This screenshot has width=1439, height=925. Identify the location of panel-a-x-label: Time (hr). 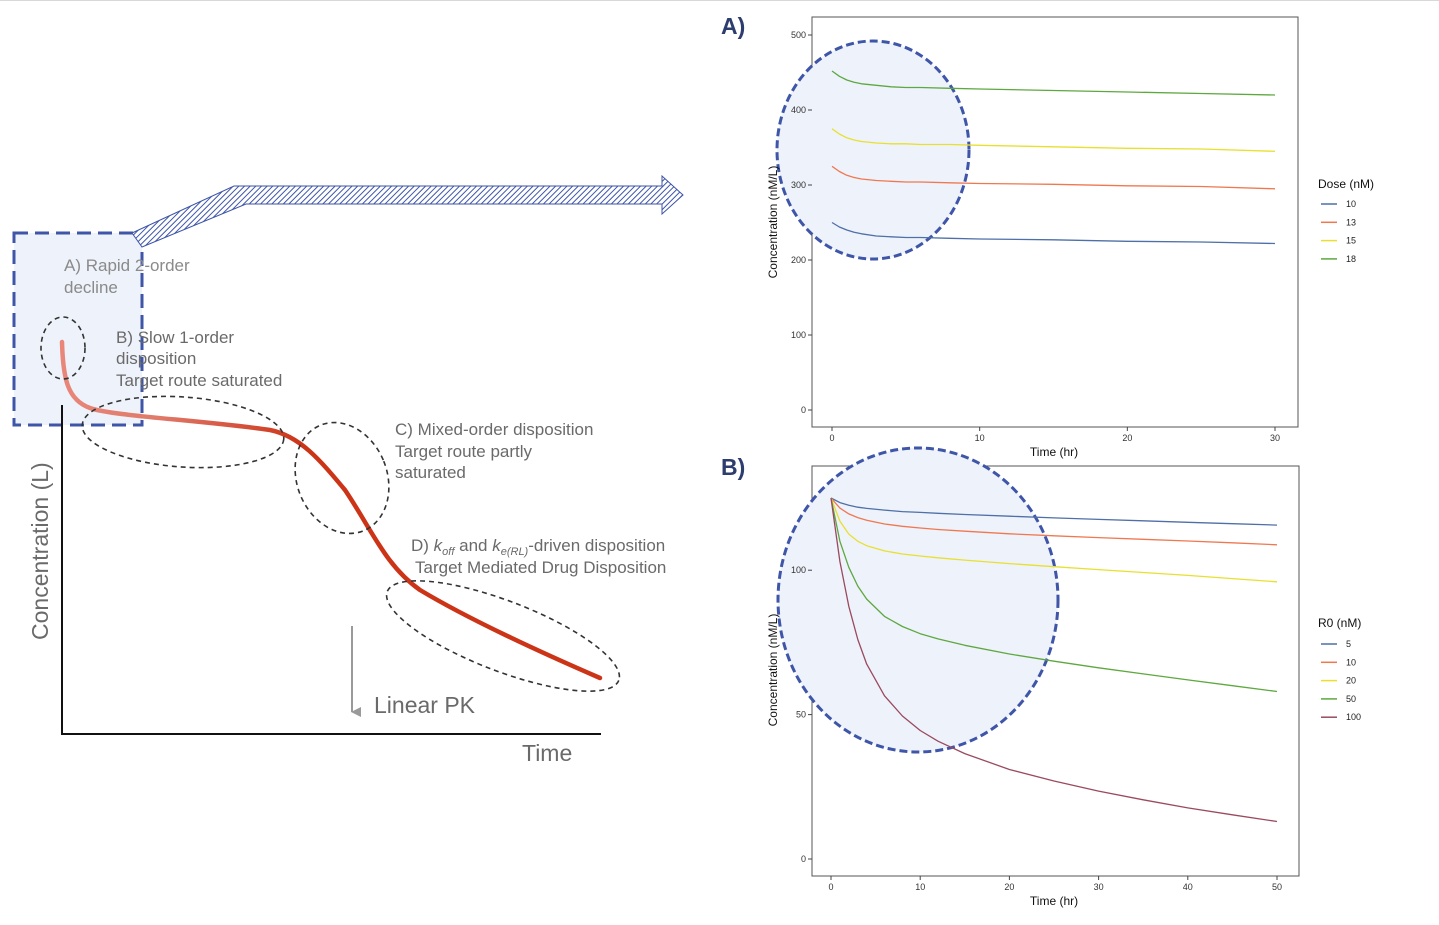
(1054, 452).